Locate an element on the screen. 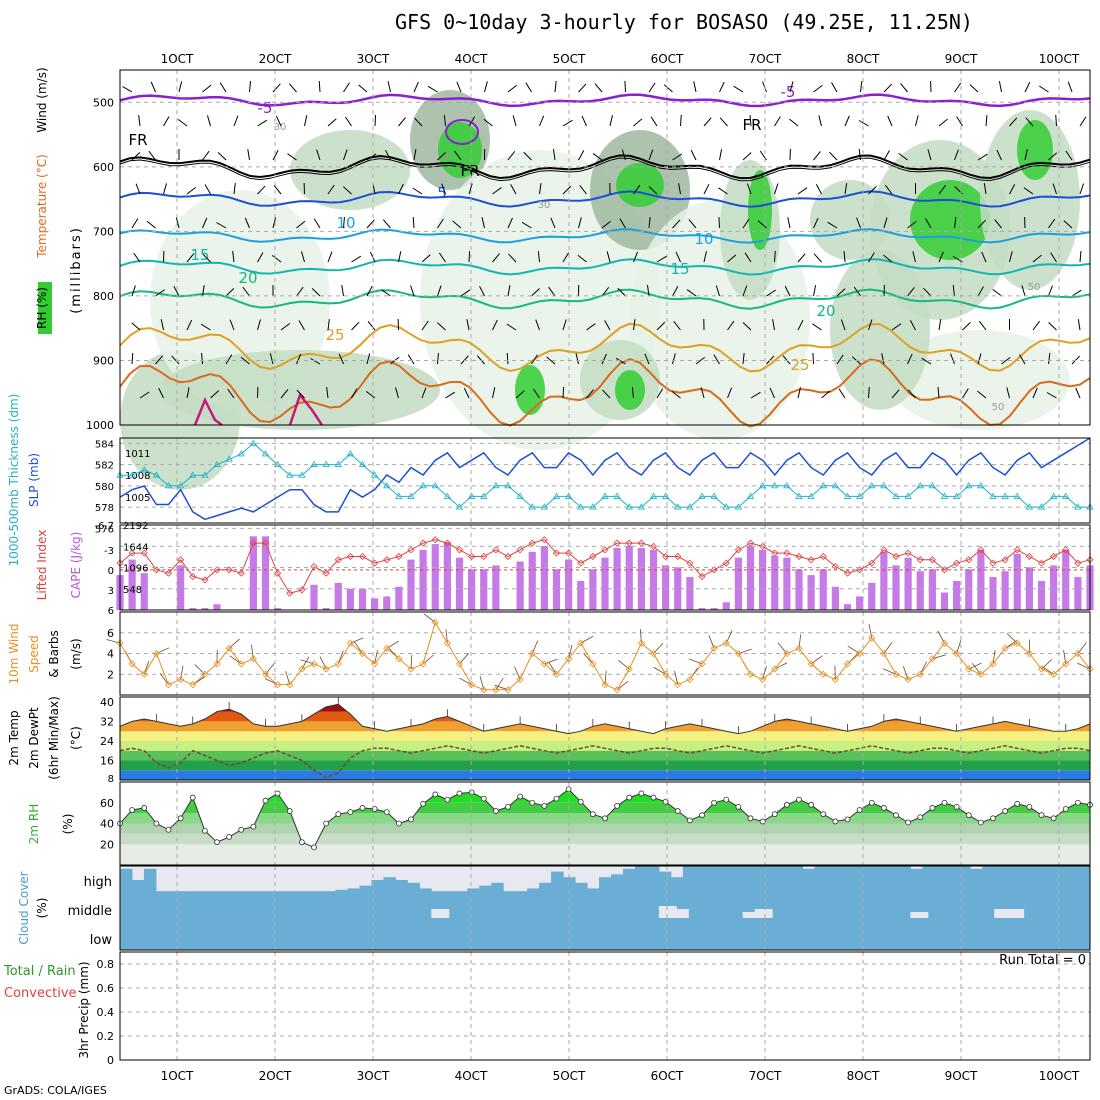  y-tick-label: 576 is located at coordinates (104, 529).